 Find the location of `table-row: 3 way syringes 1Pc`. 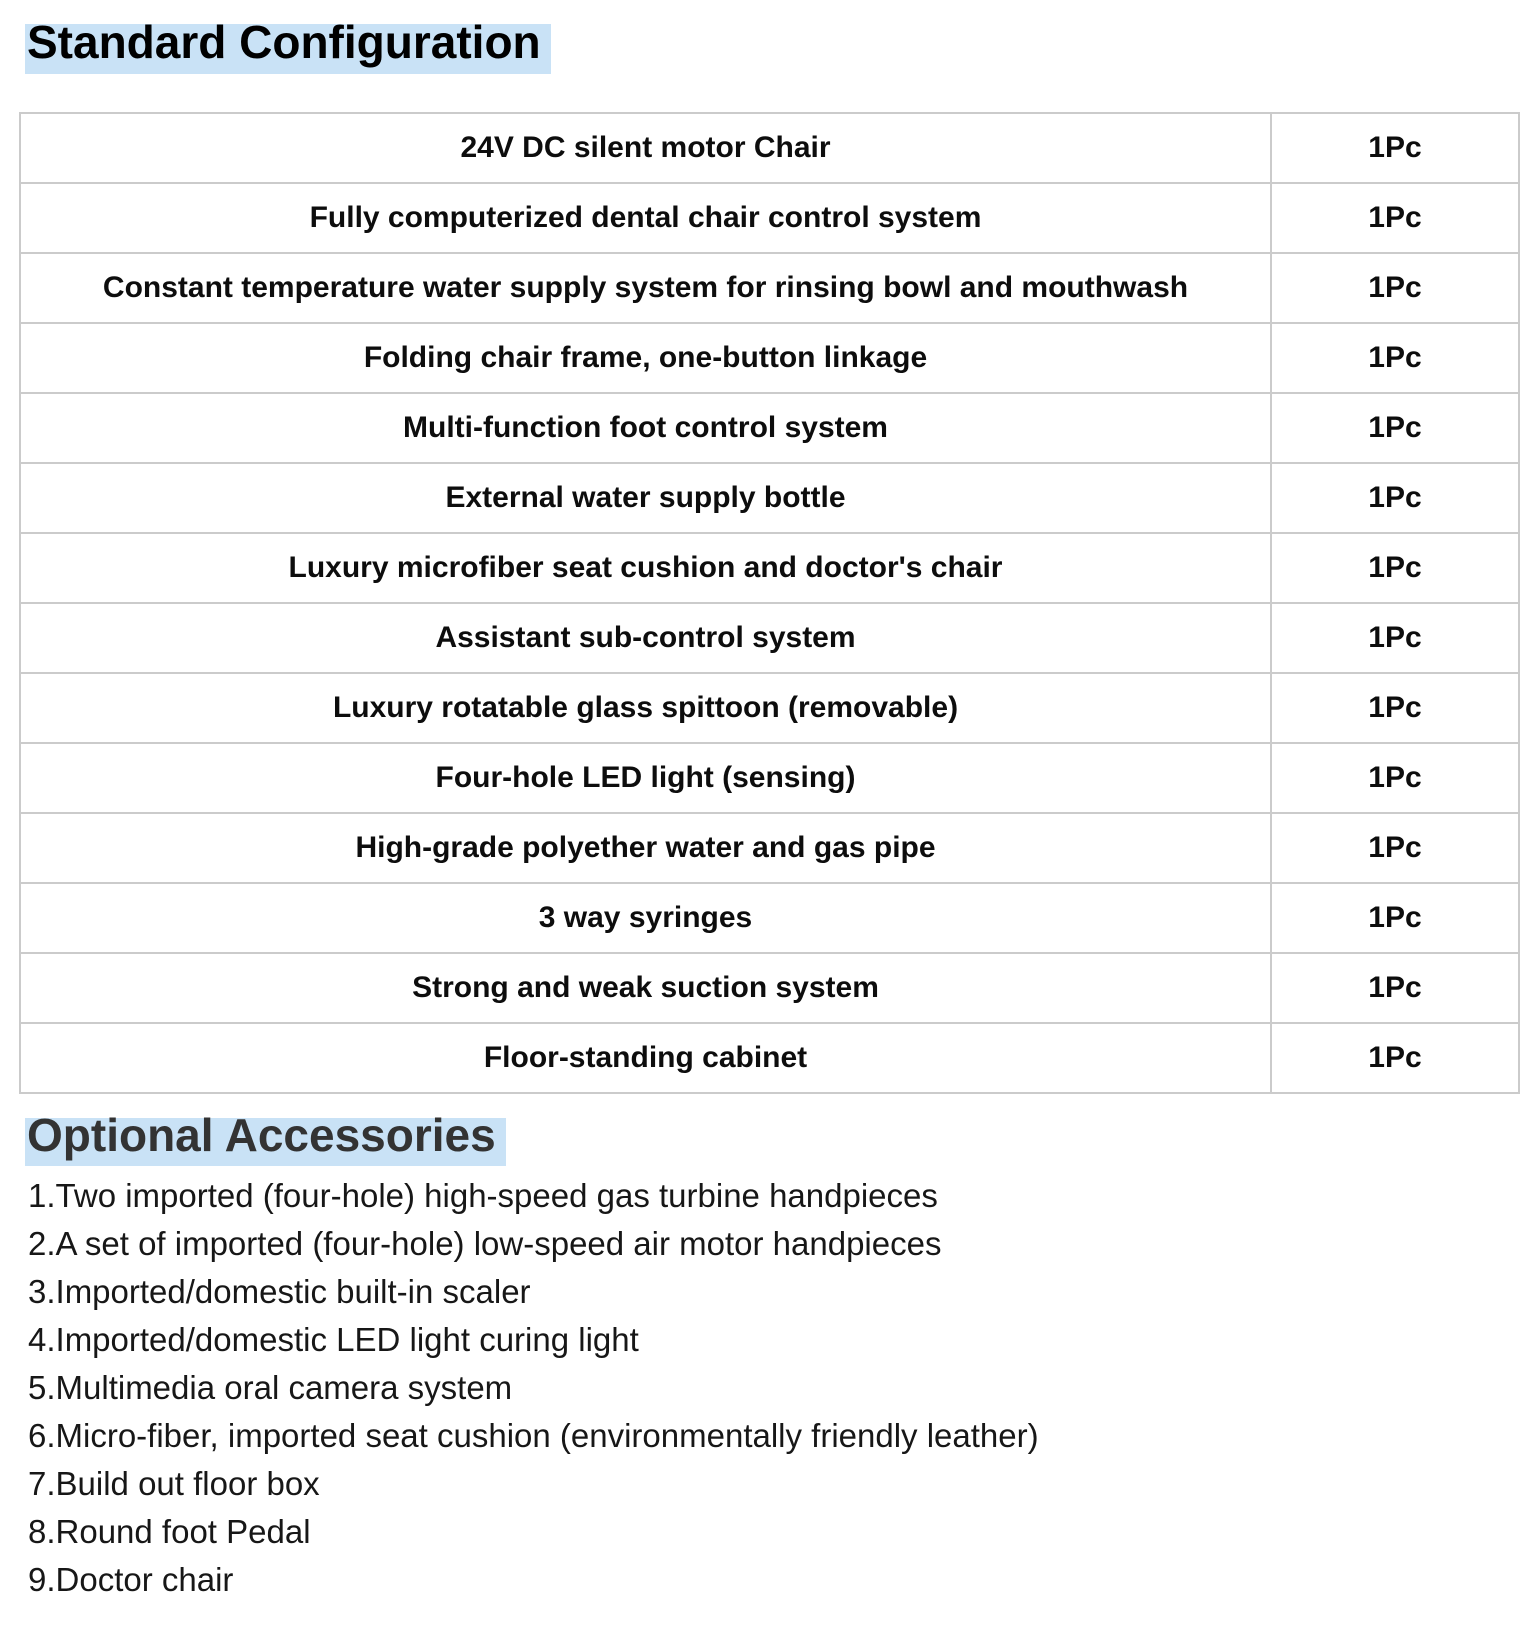

table-row: 3 way syringes 1Pc is located at coordinates (769, 918).